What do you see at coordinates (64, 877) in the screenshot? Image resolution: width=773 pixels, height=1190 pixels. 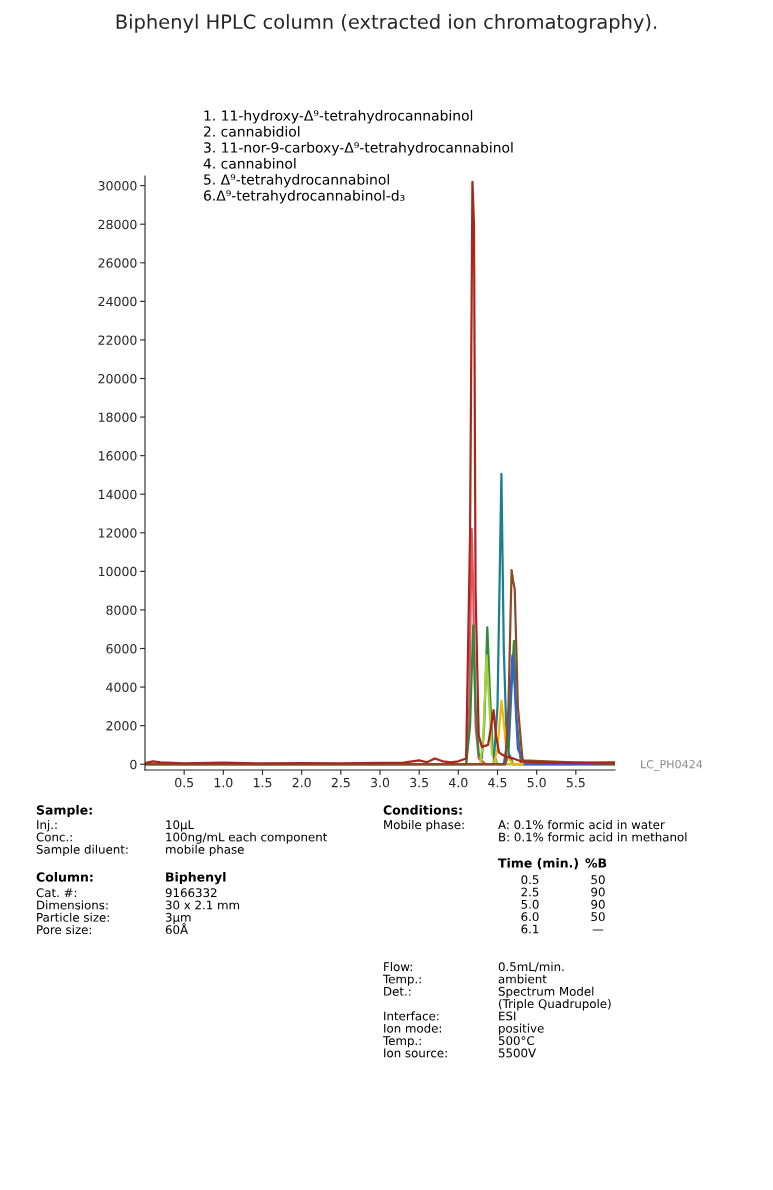 I see `text: Column:` at bounding box center [64, 877].